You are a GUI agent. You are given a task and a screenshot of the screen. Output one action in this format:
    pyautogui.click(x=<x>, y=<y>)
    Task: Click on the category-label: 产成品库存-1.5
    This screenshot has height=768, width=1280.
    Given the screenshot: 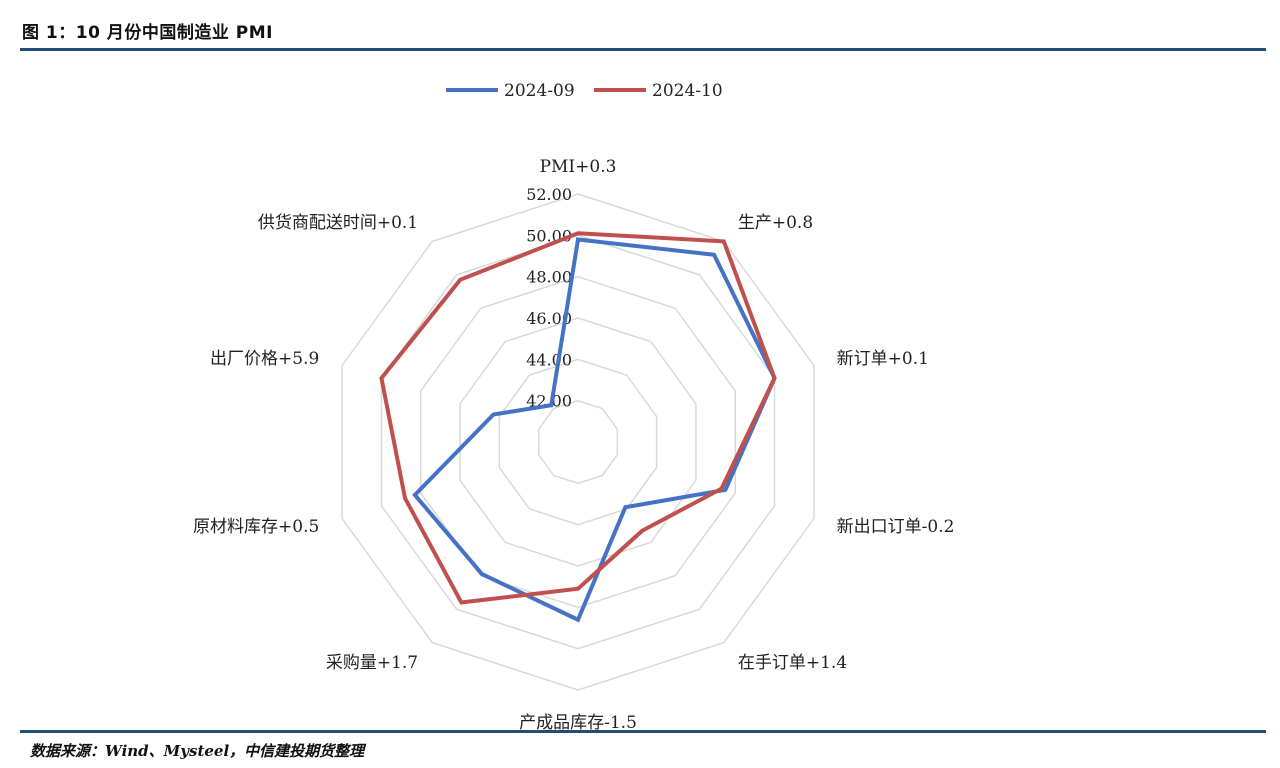 What is the action you would take?
    pyautogui.click(x=578, y=723)
    